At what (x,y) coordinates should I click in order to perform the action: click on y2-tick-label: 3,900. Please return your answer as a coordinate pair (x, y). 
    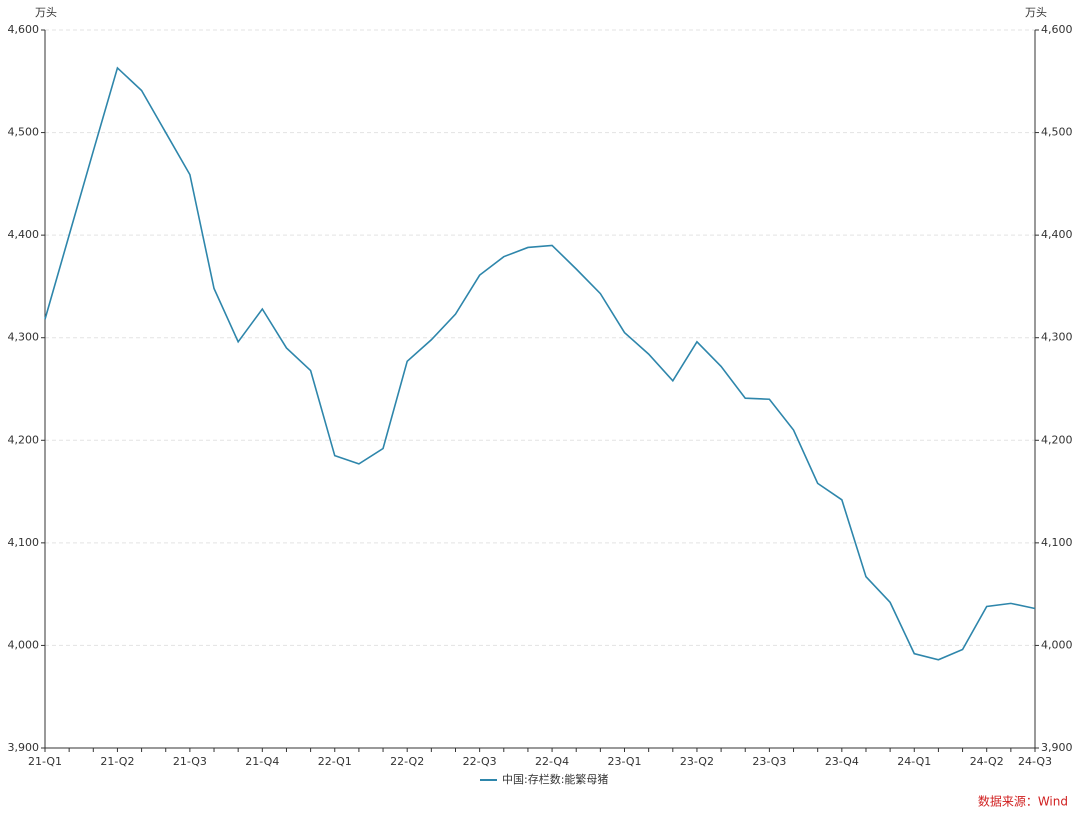
    Looking at the image, I should click on (1057, 747).